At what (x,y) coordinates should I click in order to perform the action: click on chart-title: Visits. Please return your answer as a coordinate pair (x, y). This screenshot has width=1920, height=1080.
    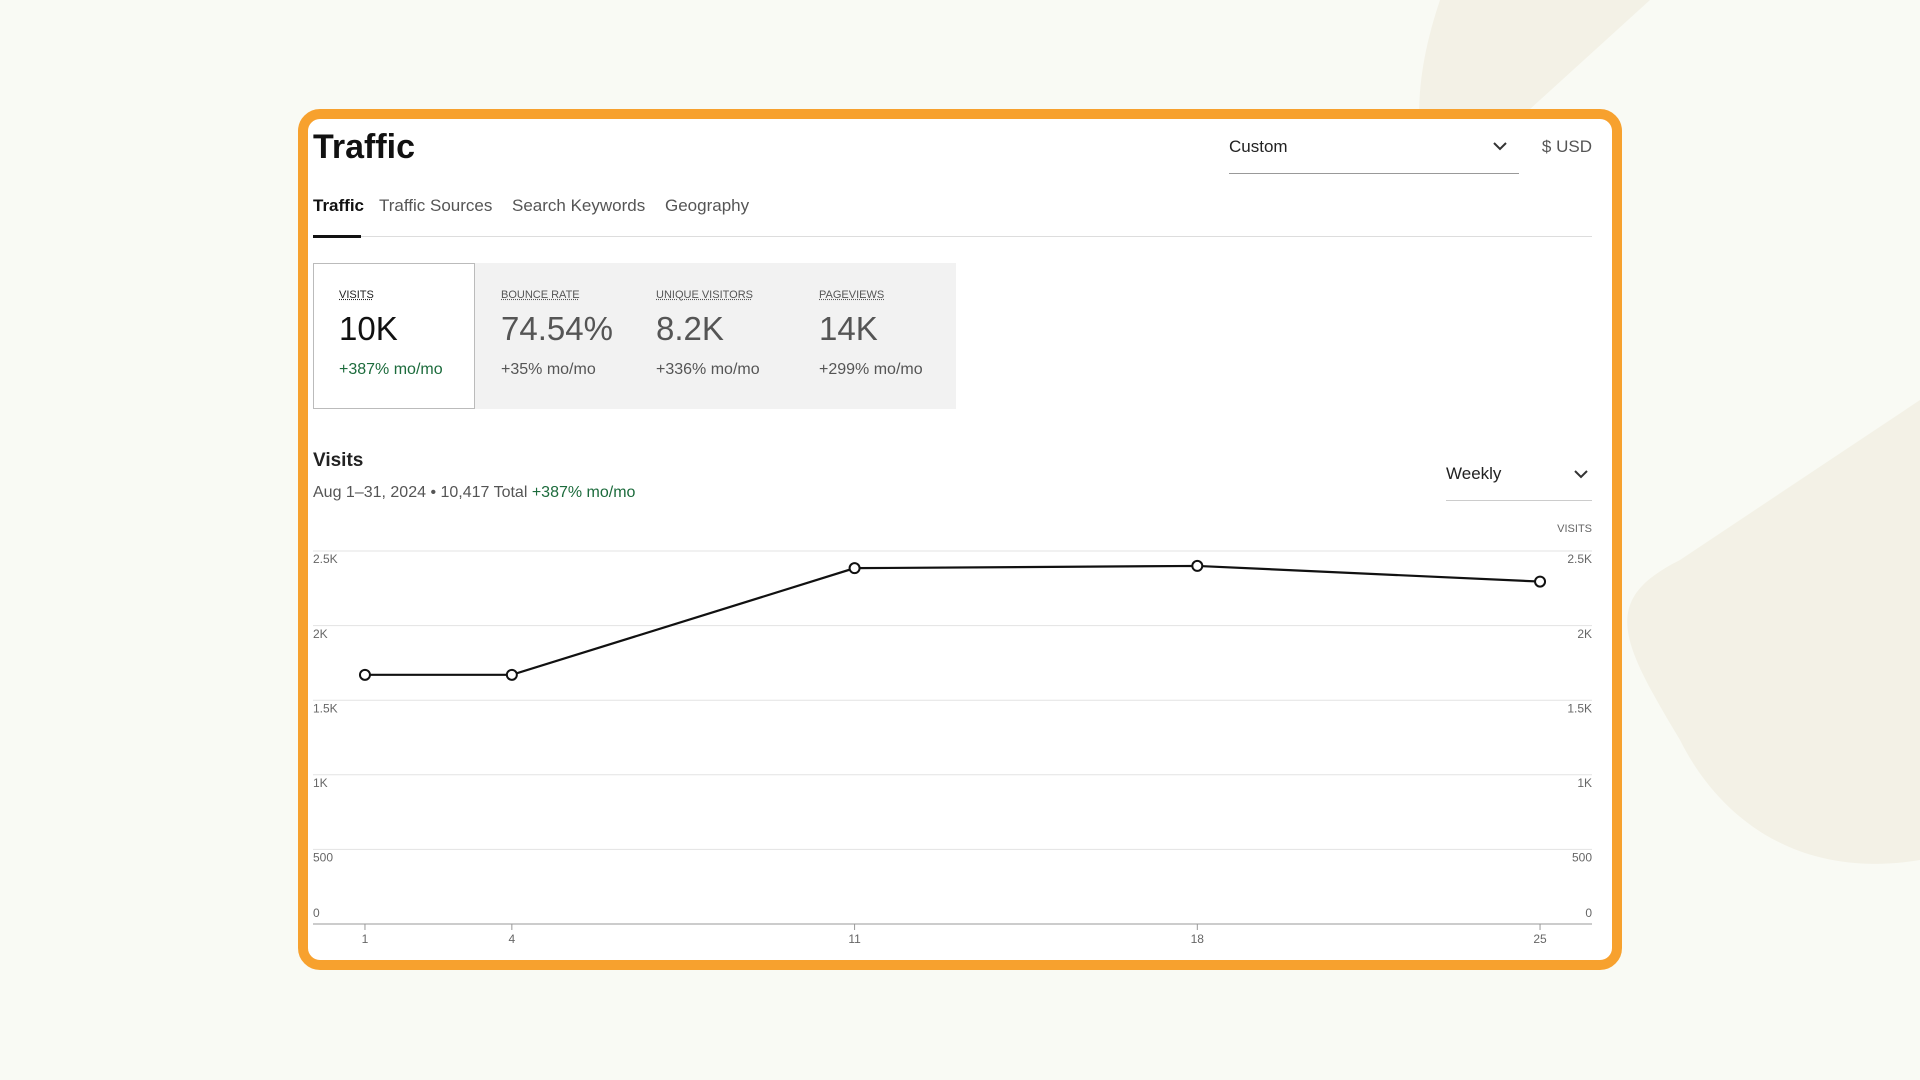
    Looking at the image, I should click on (338, 460).